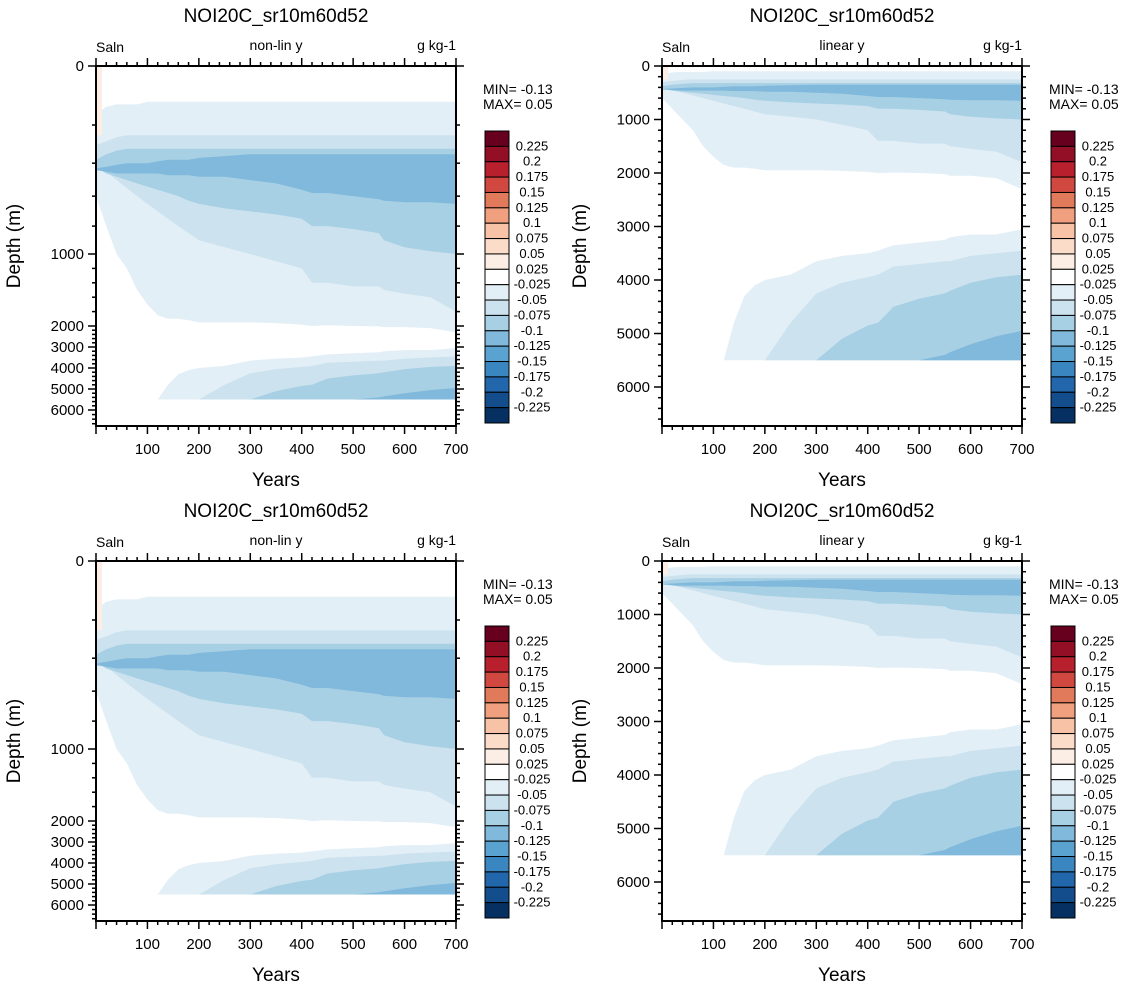  What do you see at coordinates (532, 671) in the screenshot?
I see `colorbar-label: 0.175` at bounding box center [532, 671].